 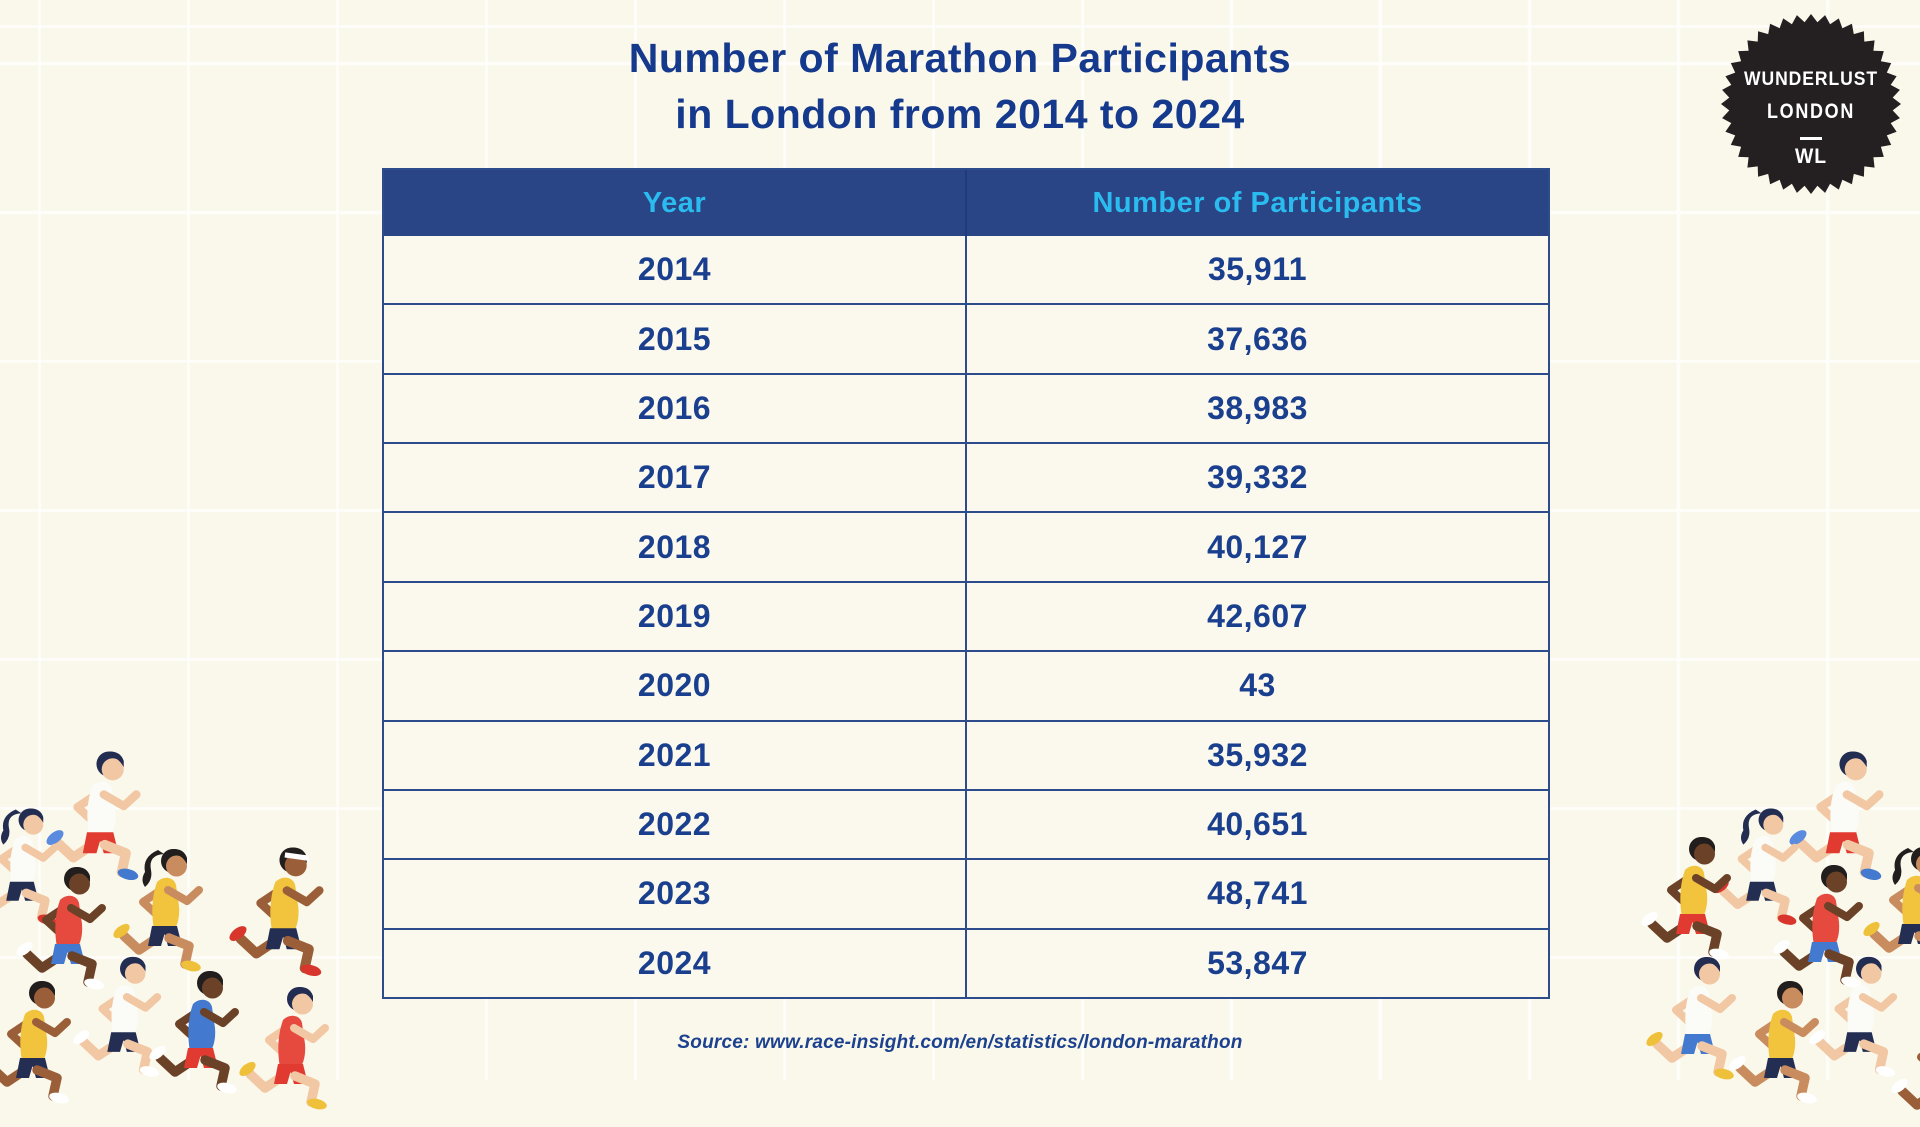 What do you see at coordinates (675, 824) in the screenshot?
I see `year-cell: 2022` at bounding box center [675, 824].